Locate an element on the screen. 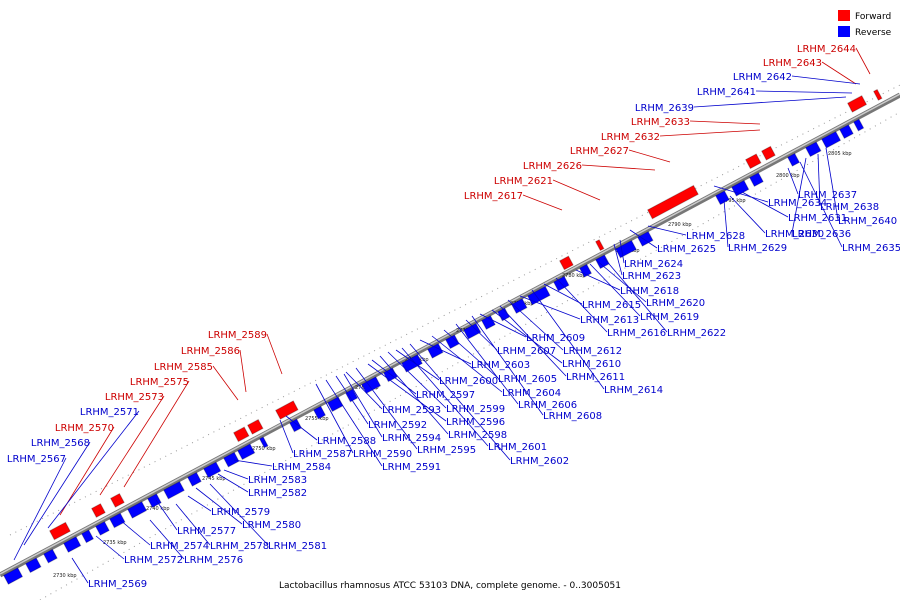 This screenshot has height=600, width=900. reverse-gene-label: LRHM_2583 is located at coordinates (277, 480).